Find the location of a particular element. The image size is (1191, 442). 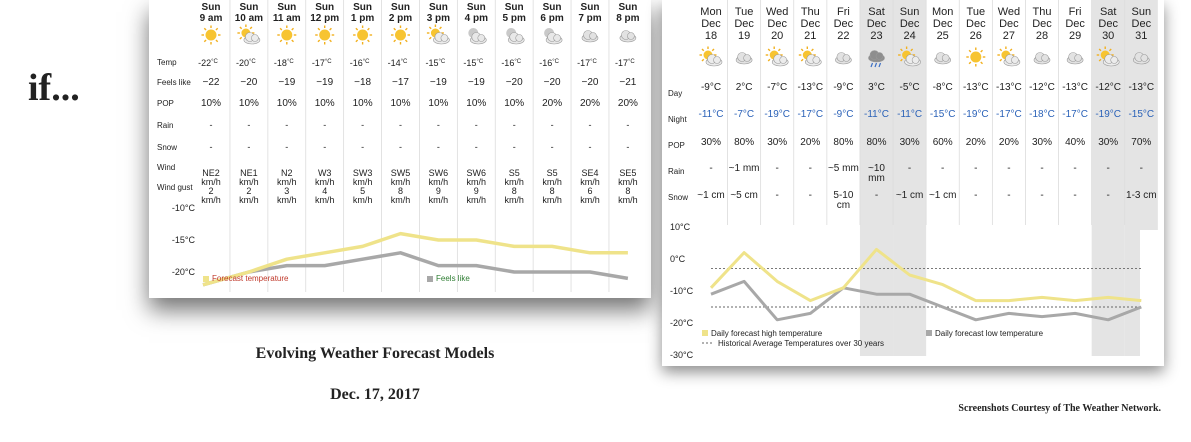

rain-unit: mm is located at coordinates (876, 178).